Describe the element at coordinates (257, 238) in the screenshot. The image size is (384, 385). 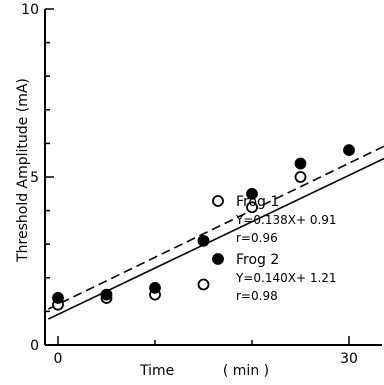
I see `legend-r-series-1: r=0.96` at that location.